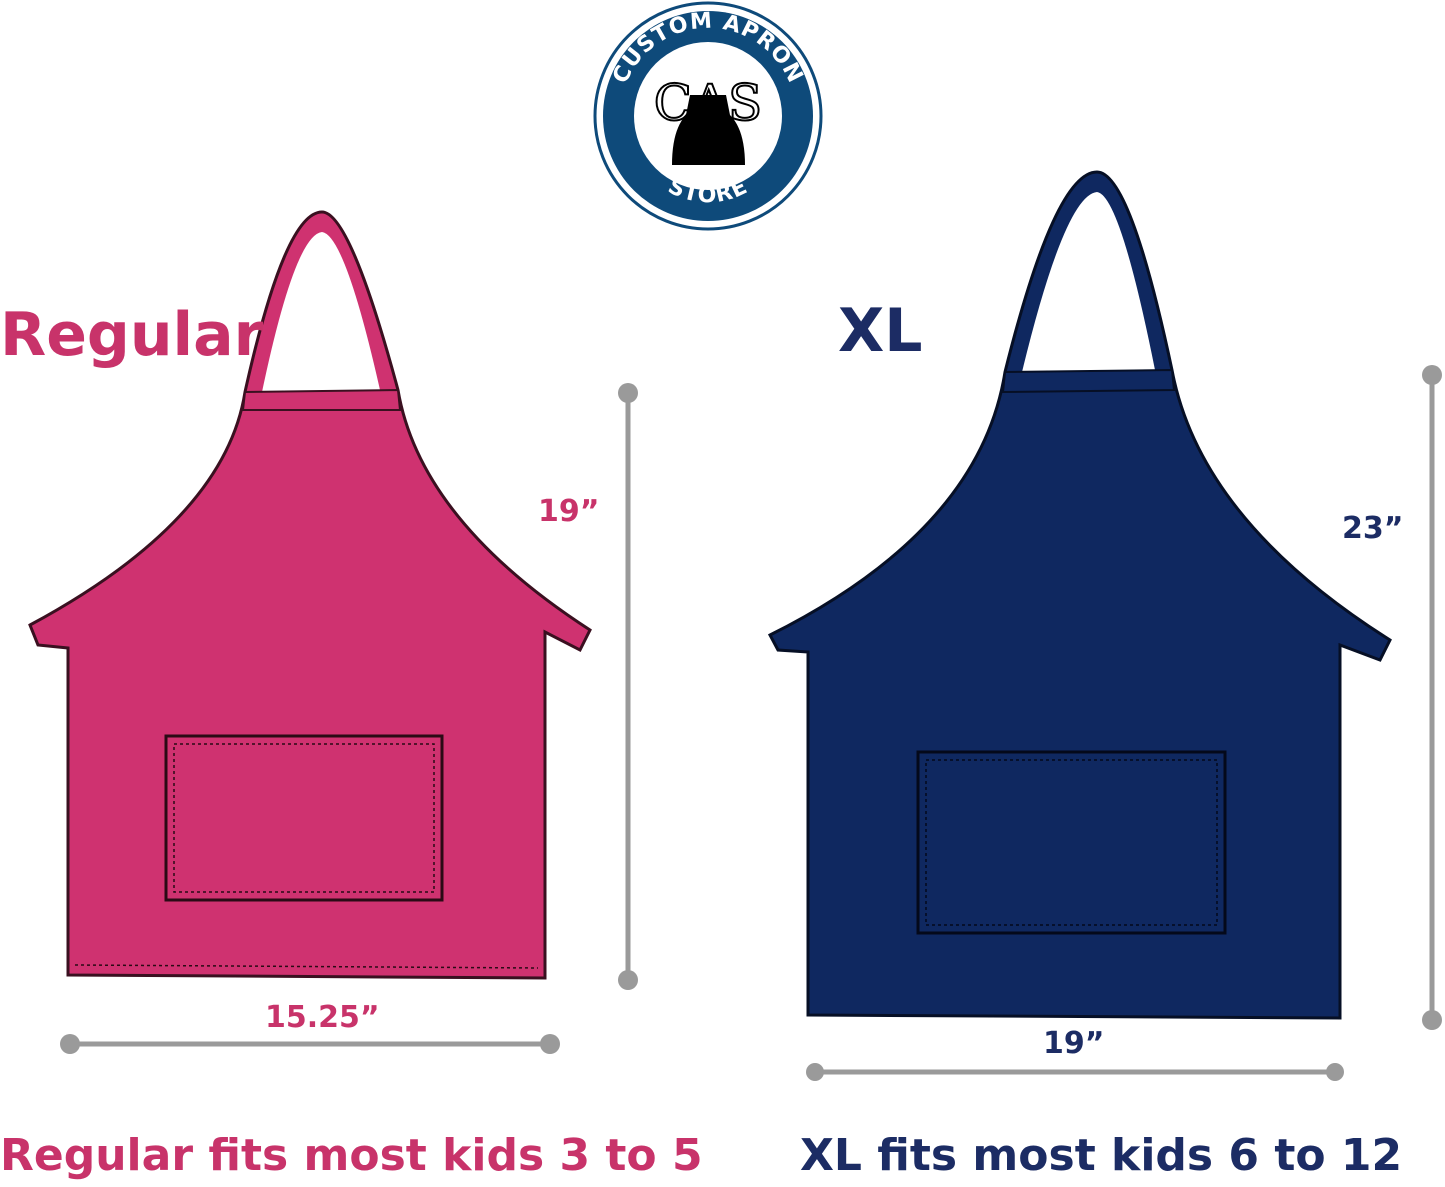 The height and width of the screenshot is (1187, 1445). What do you see at coordinates (1074, 1043) in the screenshot?
I see `xl-width-label: 19”` at bounding box center [1074, 1043].